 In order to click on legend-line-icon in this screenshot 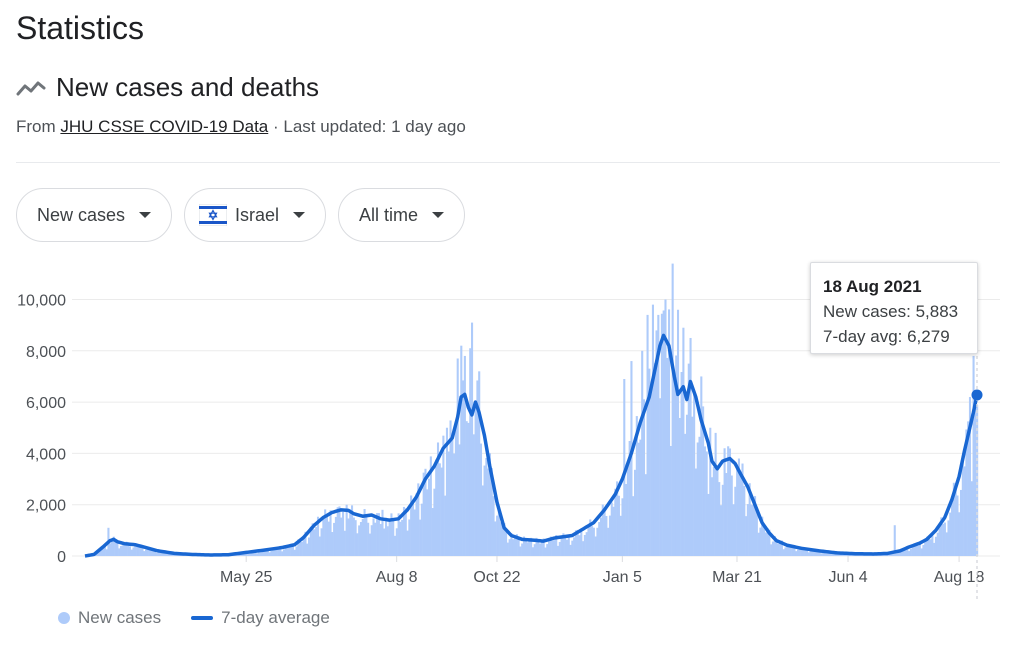, I will do `click(202, 618)`.